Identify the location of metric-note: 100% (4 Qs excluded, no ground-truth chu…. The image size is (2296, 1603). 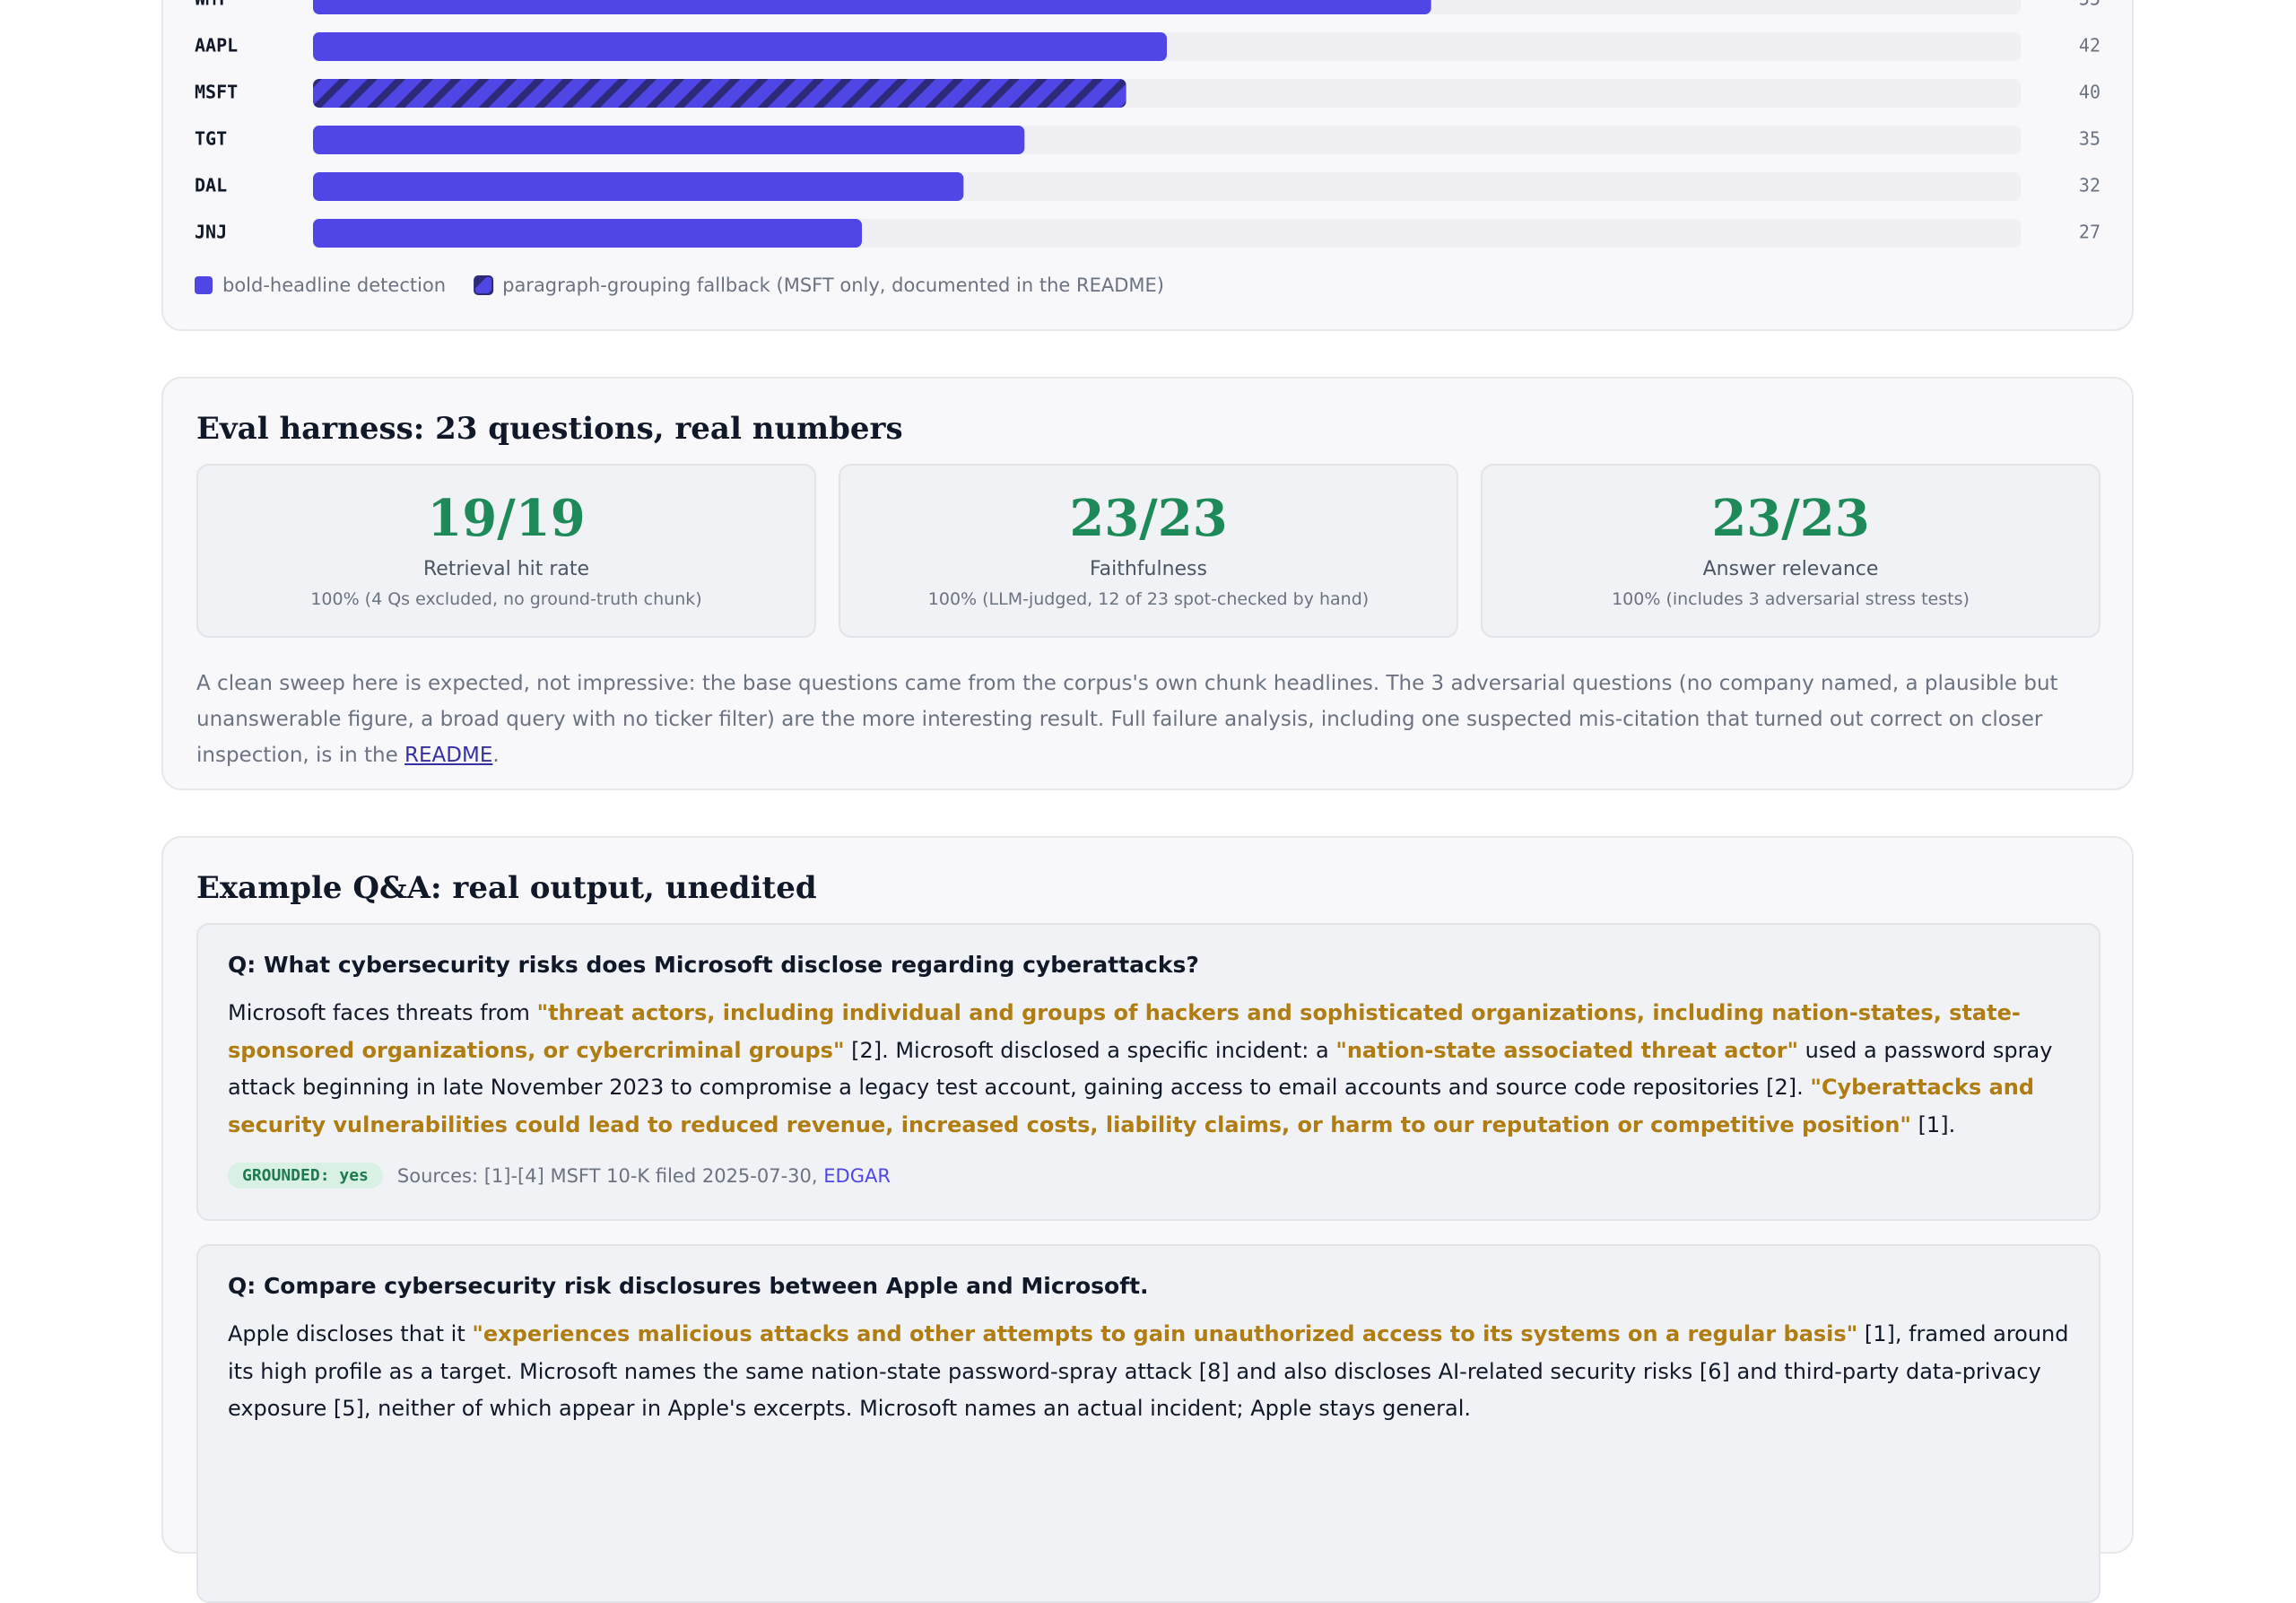
(506, 599).